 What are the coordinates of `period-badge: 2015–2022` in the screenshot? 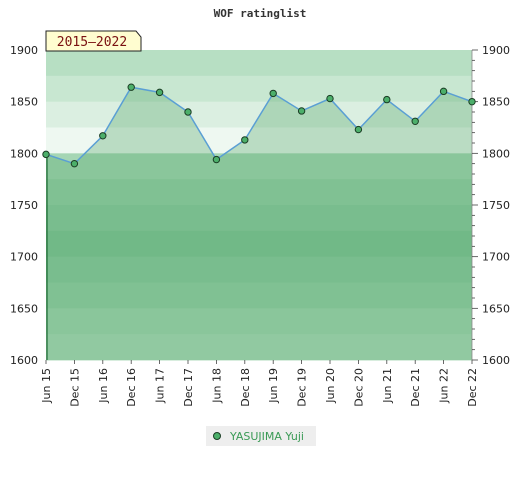 It's located at (93, 41).